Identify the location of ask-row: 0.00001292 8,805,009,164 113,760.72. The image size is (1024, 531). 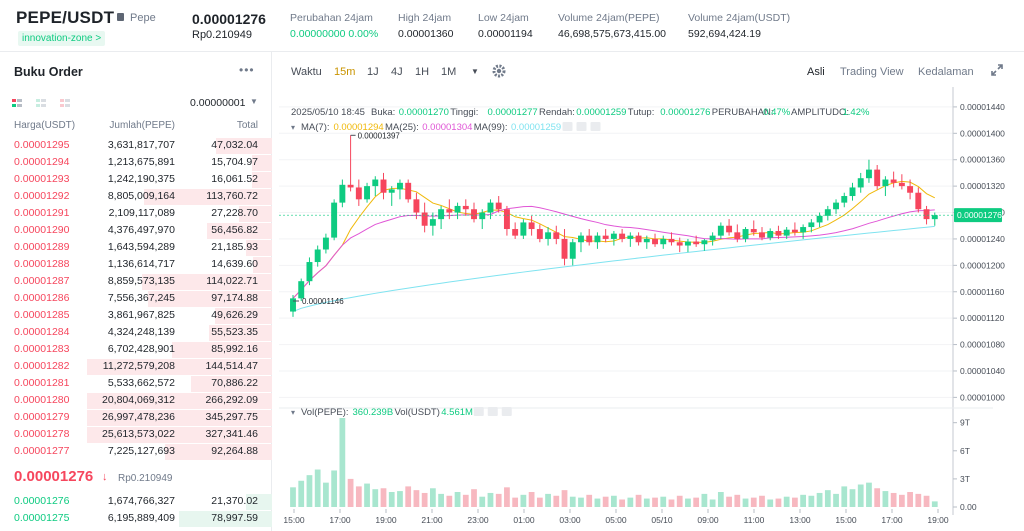
(136, 196).